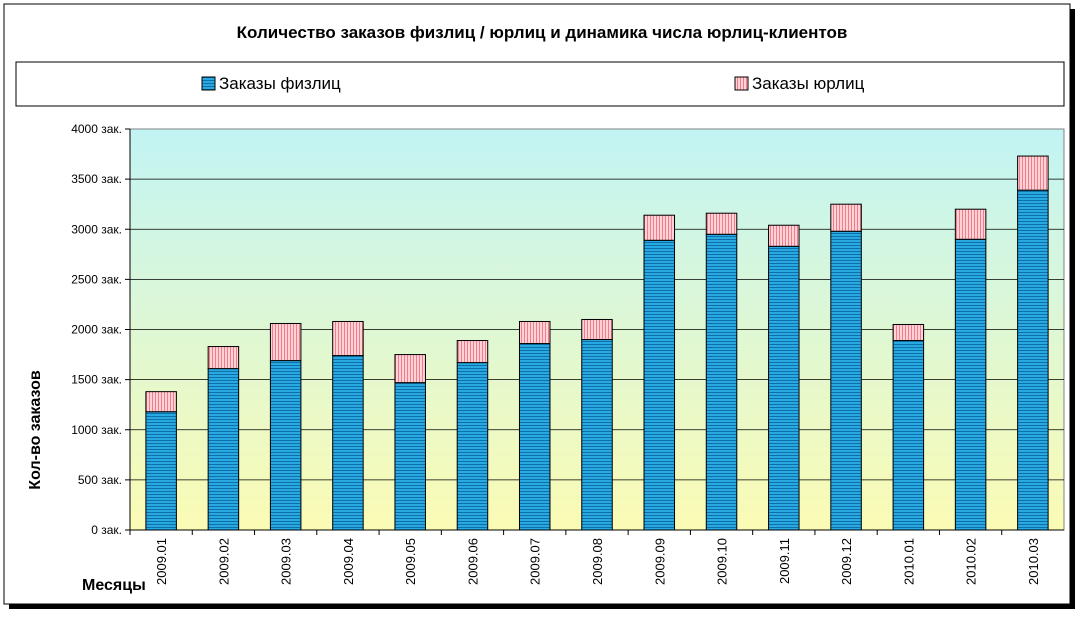 The height and width of the screenshot is (617, 1078). Describe the element at coordinates (161, 402) in the screenshot. I see `bar-jur-2009.01` at that location.